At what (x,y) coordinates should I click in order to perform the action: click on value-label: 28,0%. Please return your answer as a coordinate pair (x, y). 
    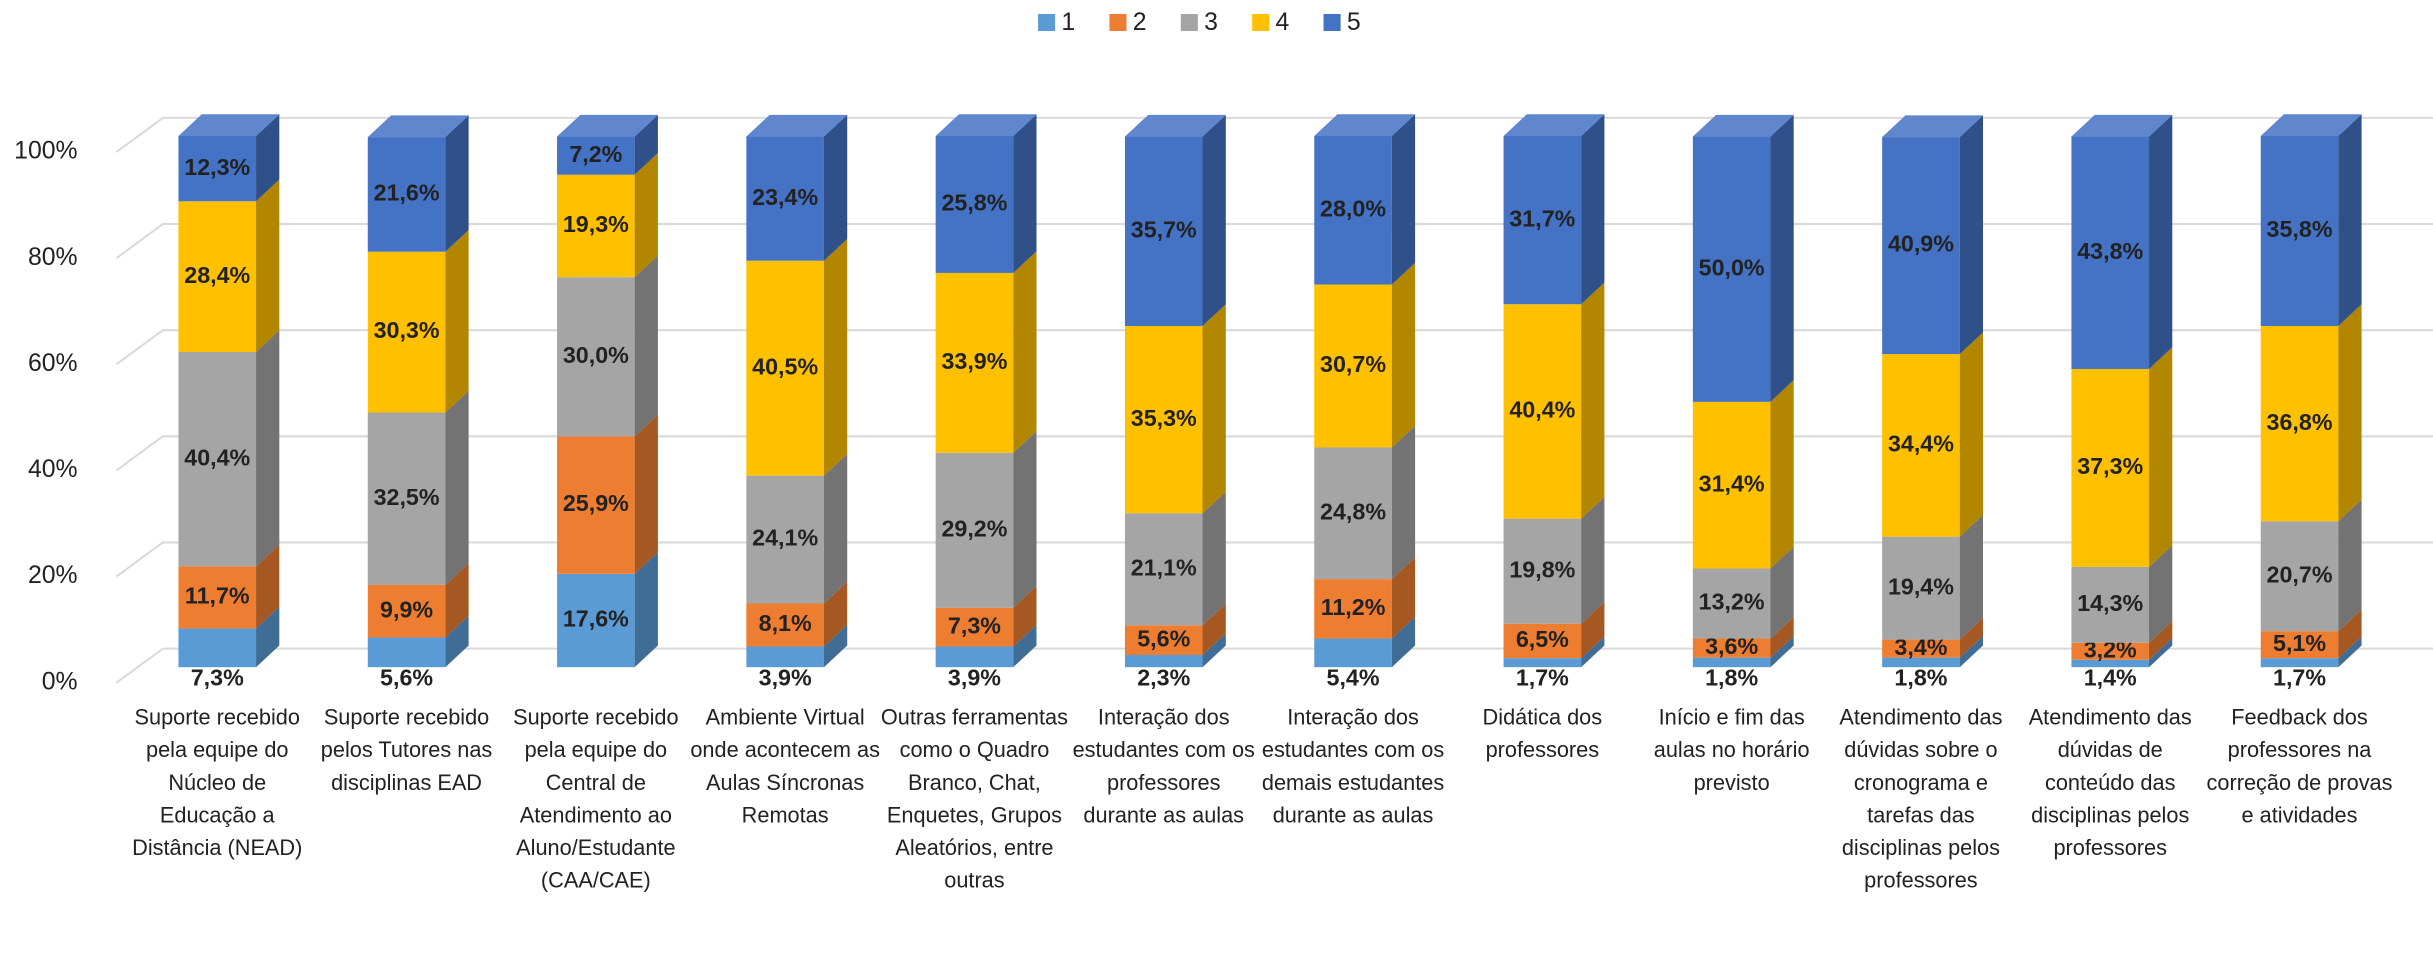
    Looking at the image, I should click on (1353, 208).